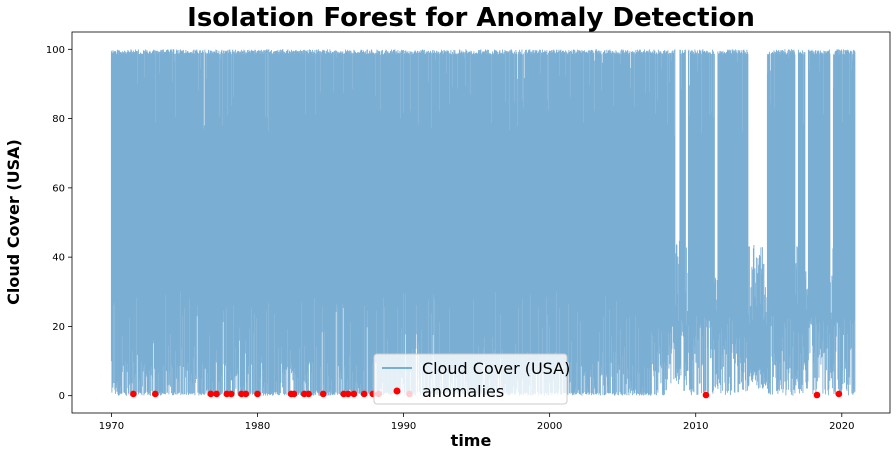 The height and width of the screenshot is (455, 896). What do you see at coordinates (257, 426) in the screenshot?
I see `x-tick-label: 1980` at bounding box center [257, 426].